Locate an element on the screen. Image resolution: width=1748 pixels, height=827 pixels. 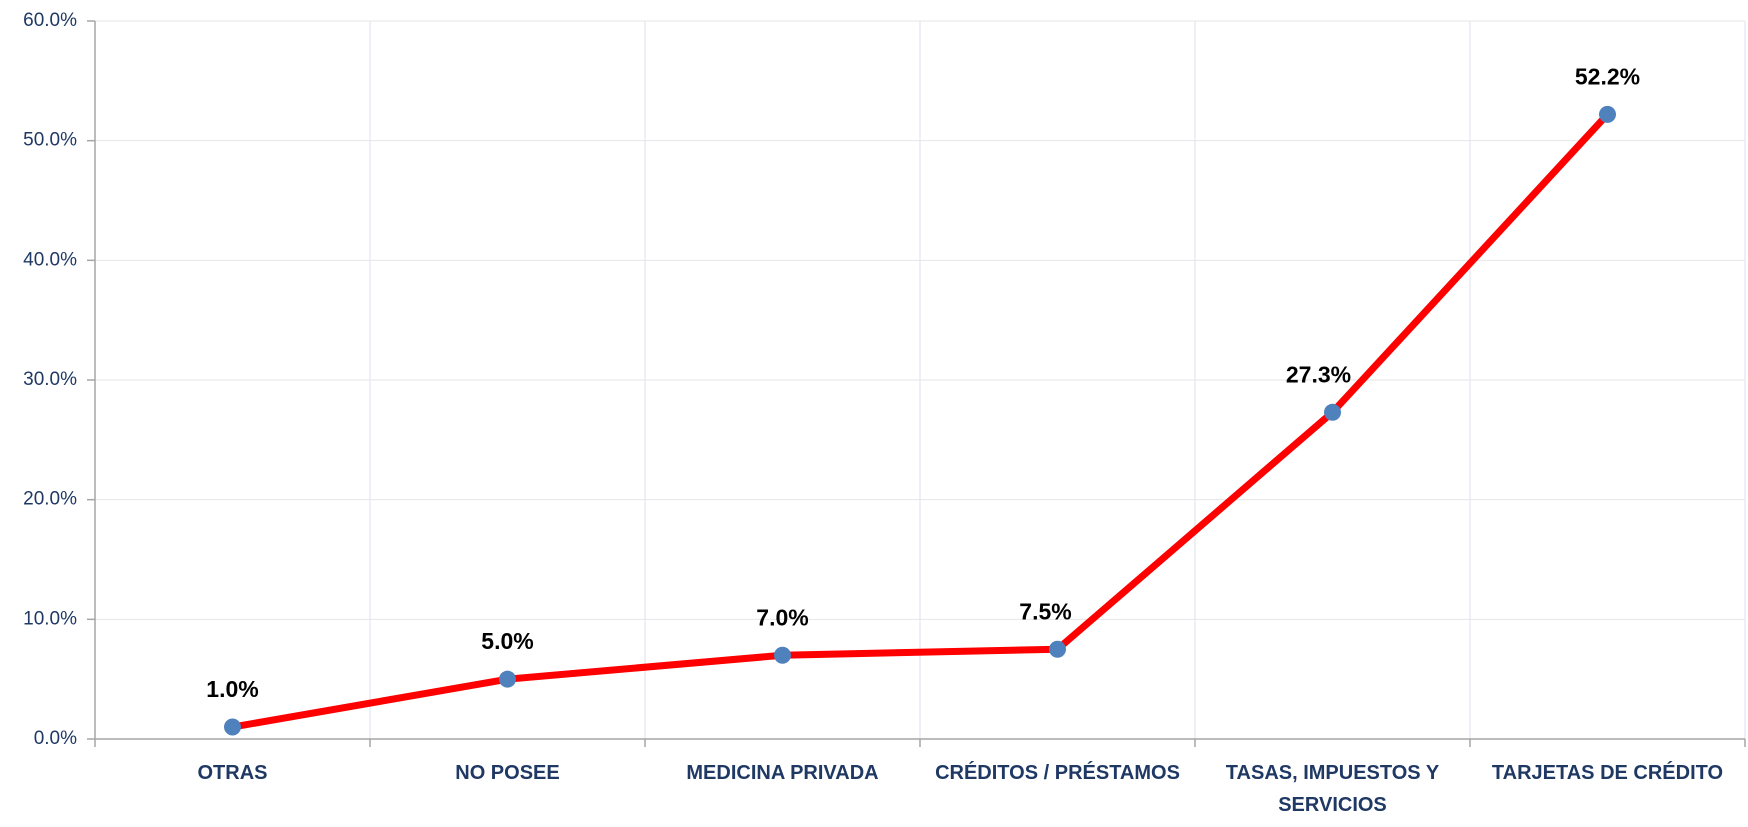
data-label: 1.0% is located at coordinates (232, 689).